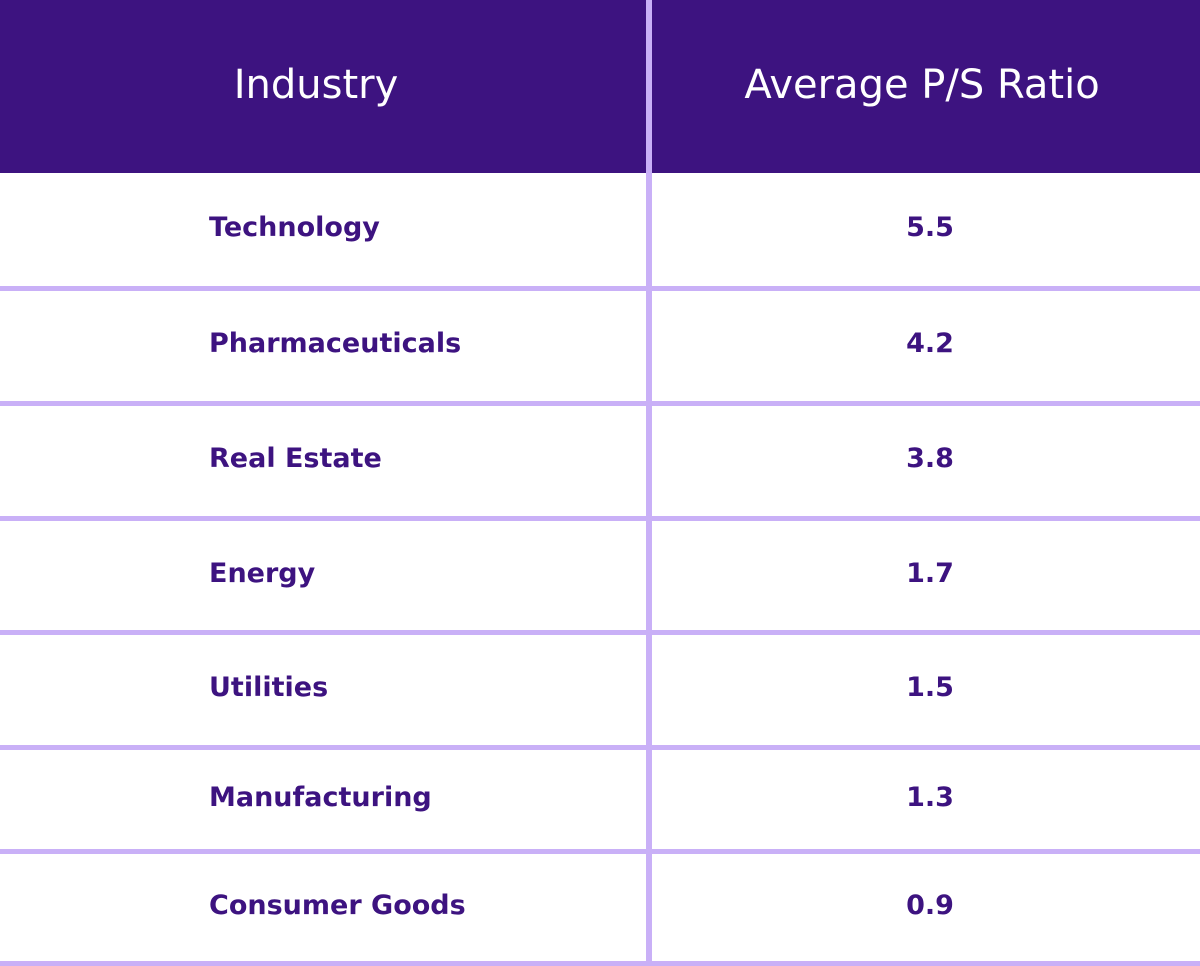  What do you see at coordinates (262, 573) in the screenshot?
I see `industry-cell: Energy` at bounding box center [262, 573].